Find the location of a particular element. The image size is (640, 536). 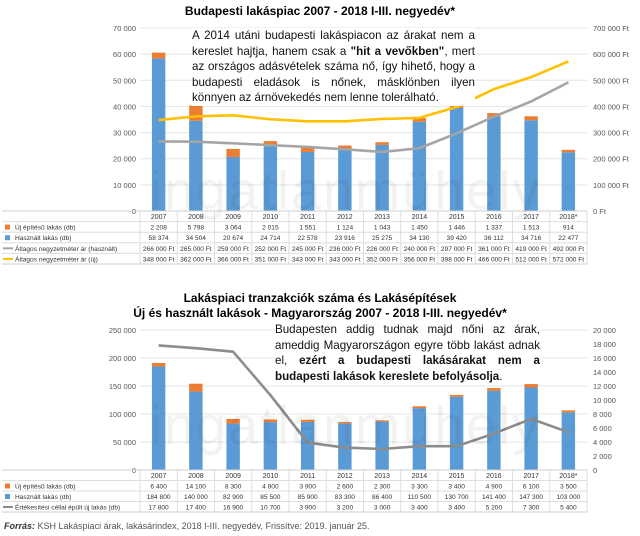

chart2-y-tick: 200 000 is located at coordinates (122, 358).